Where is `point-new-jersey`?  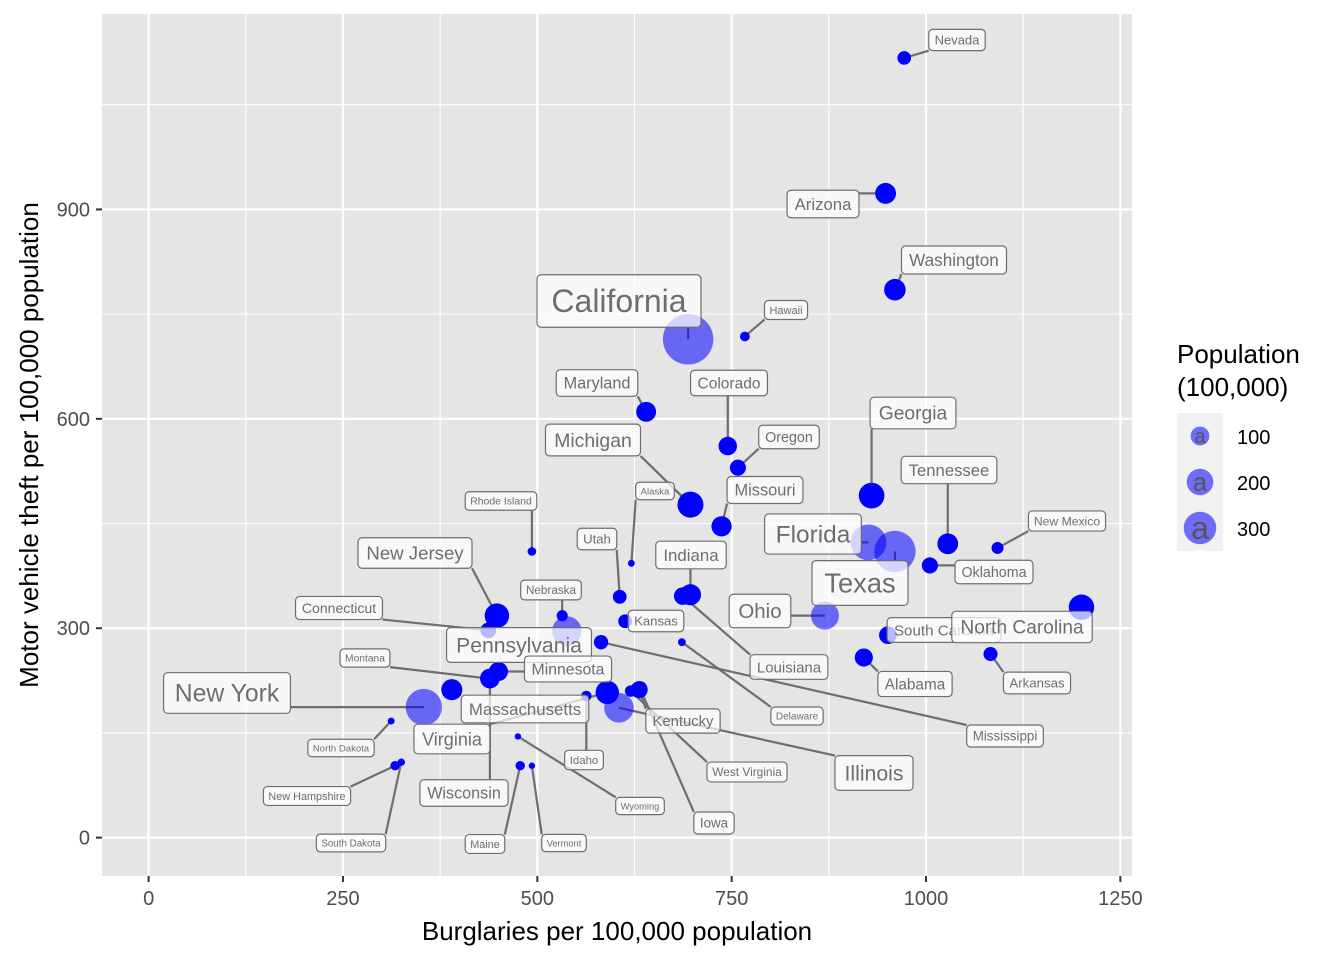
point-new-jersey is located at coordinates (497, 615).